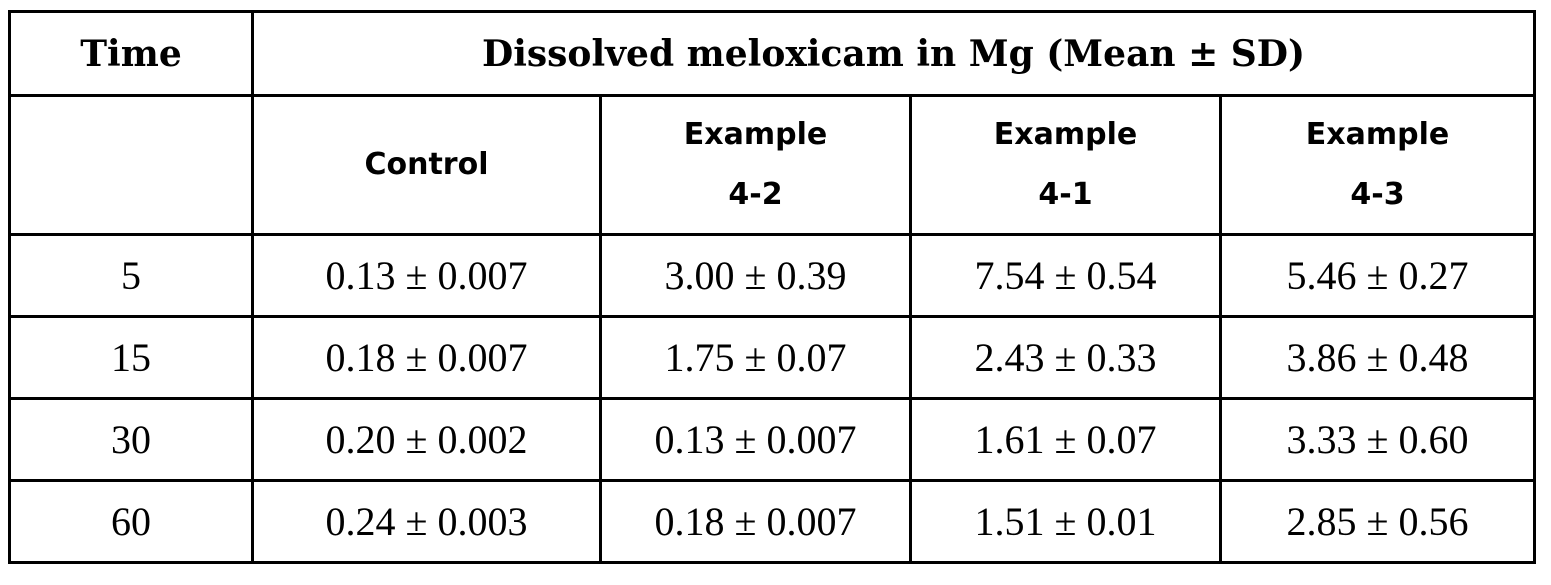  Describe the element at coordinates (756, 276) in the screenshot. I see `value-cell: 3.00 ± 0.39` at that location.